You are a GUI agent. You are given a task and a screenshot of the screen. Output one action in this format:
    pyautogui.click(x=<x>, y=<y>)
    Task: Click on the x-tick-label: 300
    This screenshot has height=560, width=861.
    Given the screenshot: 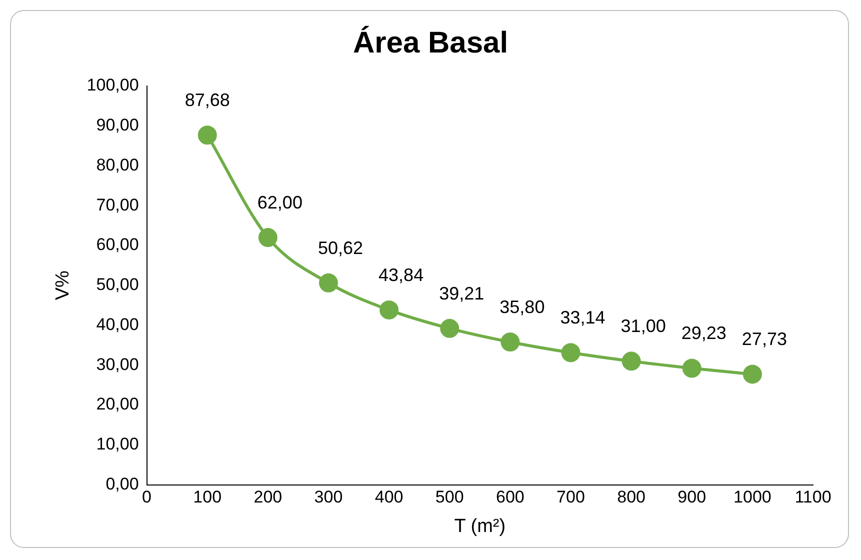 What is the action you would take?
    pyautogui.click(x=328, y=497)
    